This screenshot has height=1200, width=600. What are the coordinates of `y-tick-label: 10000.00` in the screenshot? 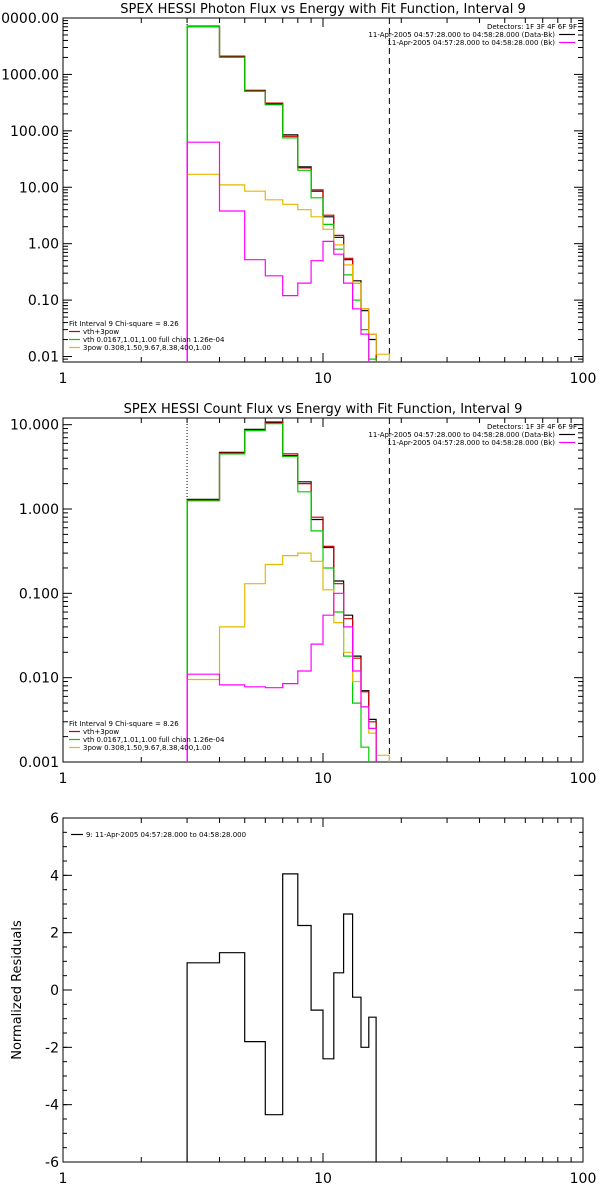 It's located at (29, 19).